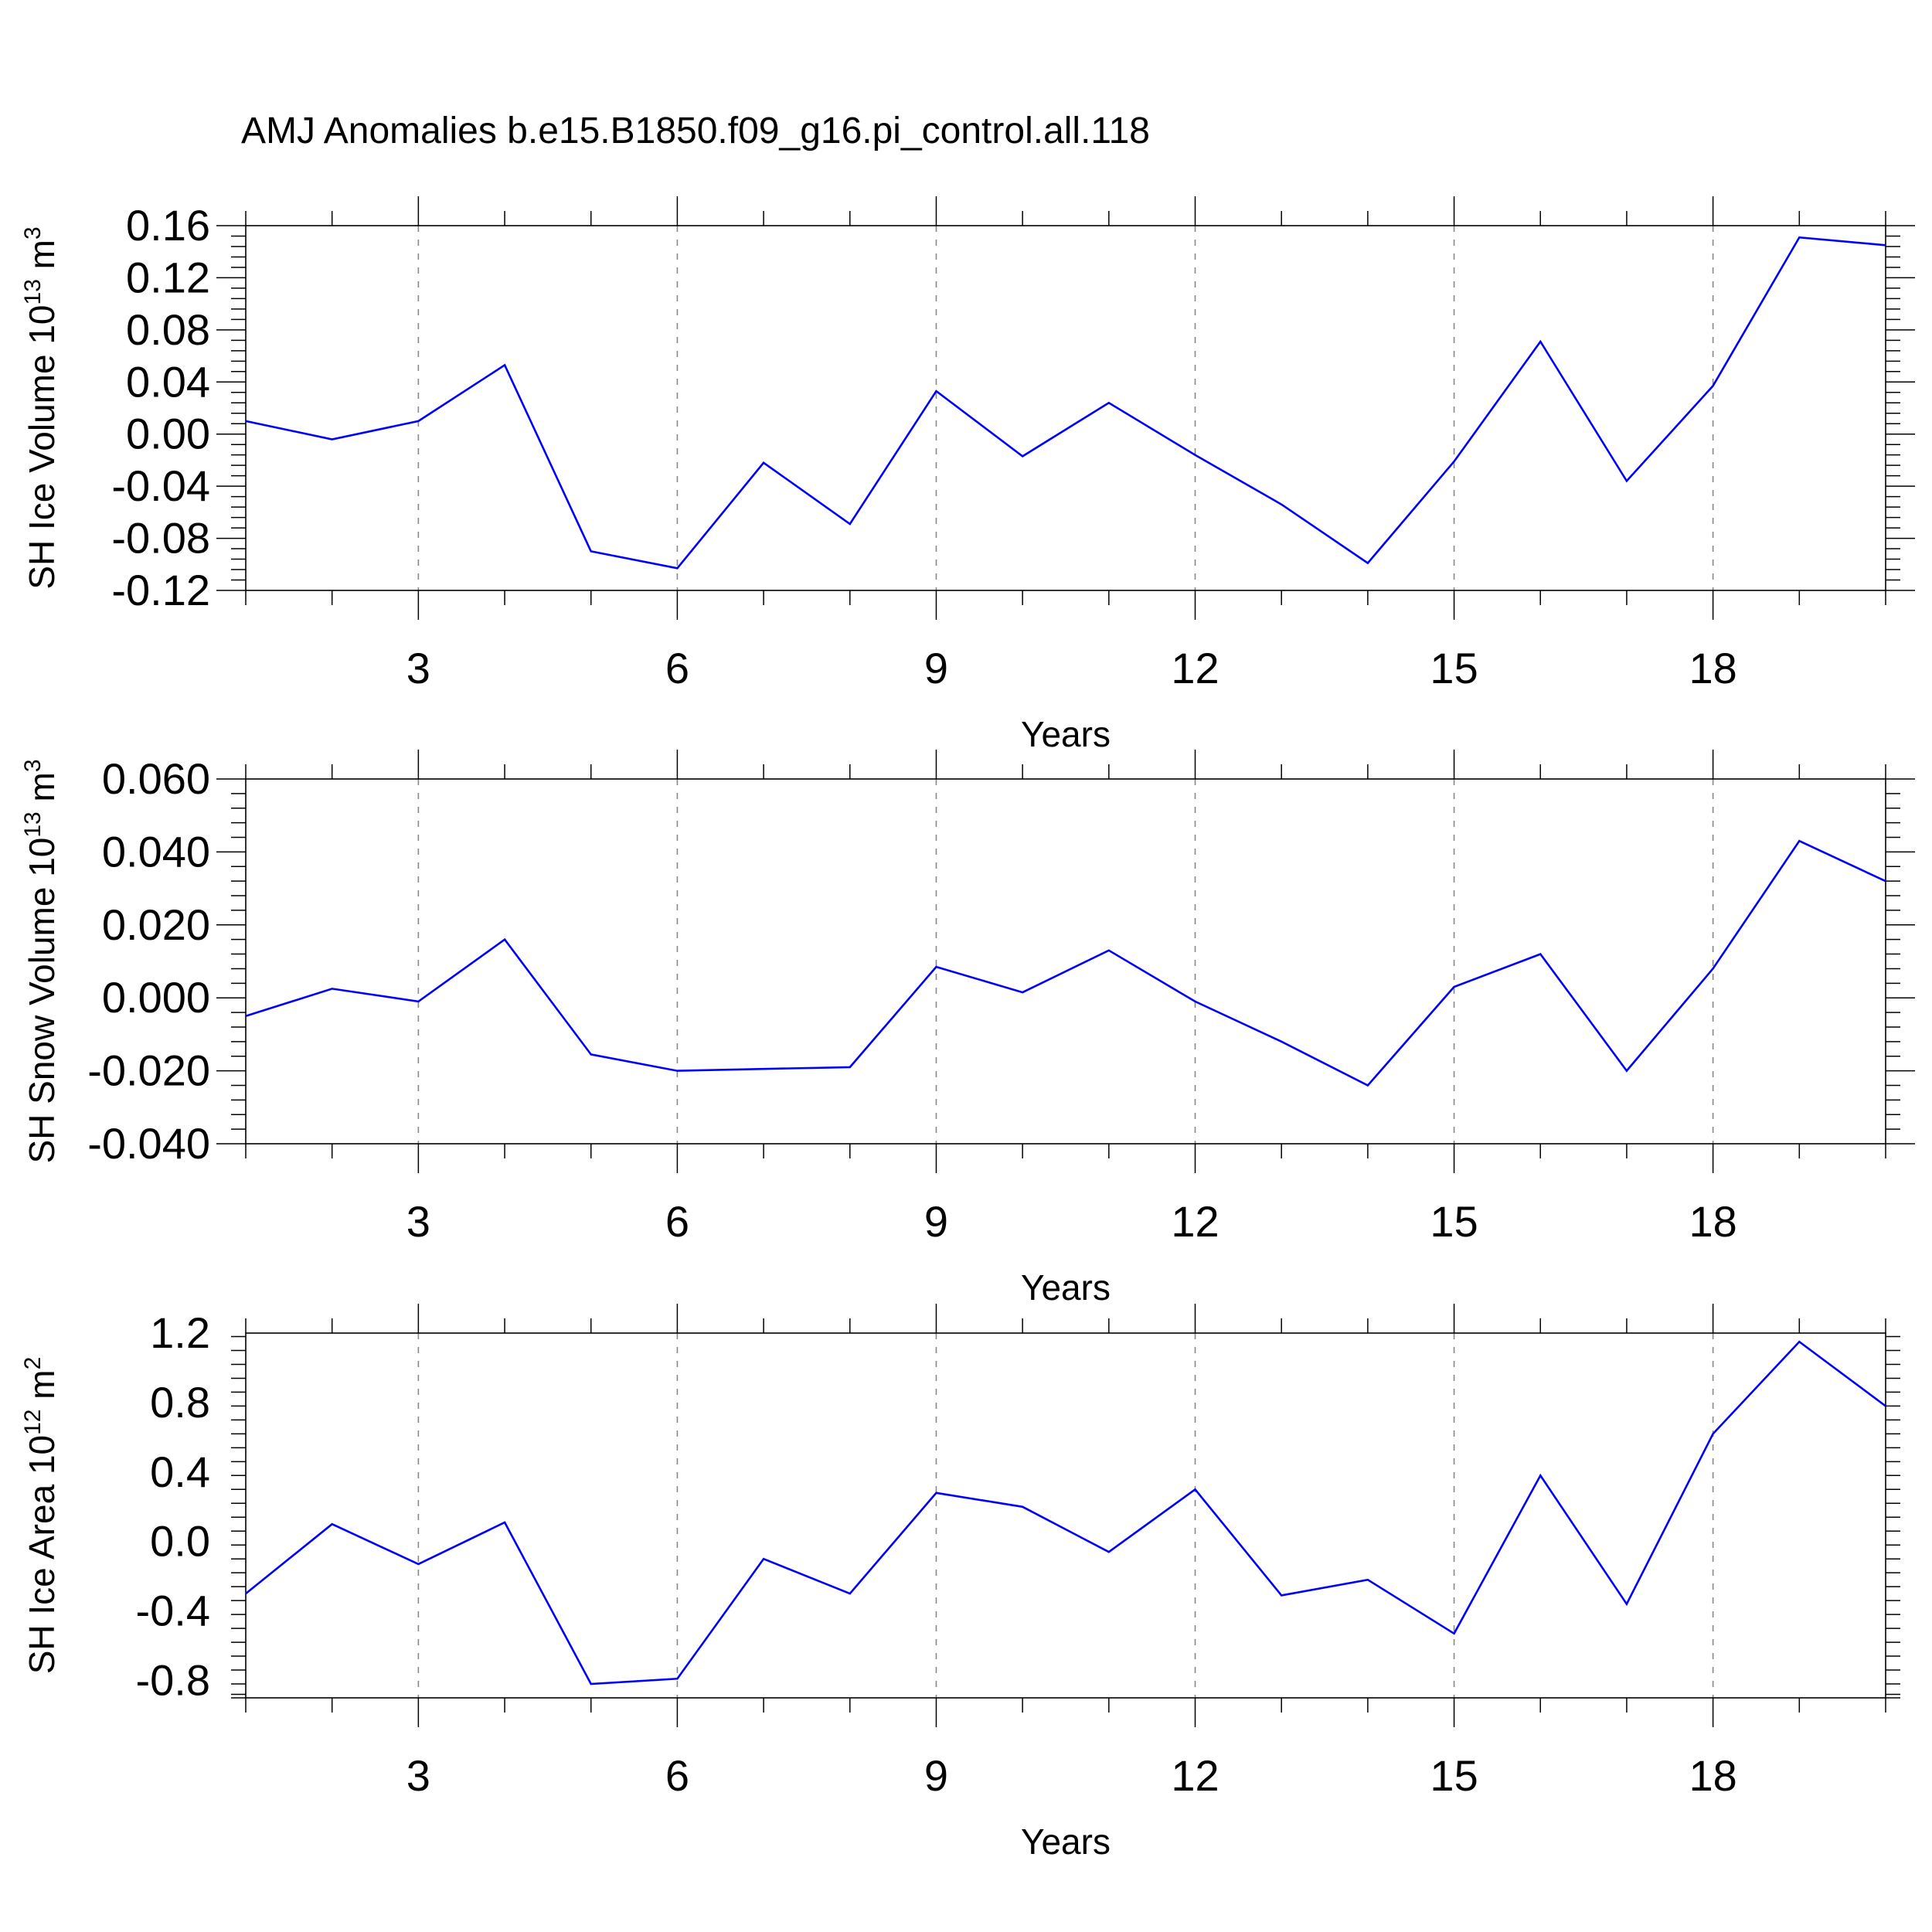  What do you see at coordinates (677, 668) in the screenshot?
I see `panel-1-x-tick-label: 6` at bounding box center [677, 668].